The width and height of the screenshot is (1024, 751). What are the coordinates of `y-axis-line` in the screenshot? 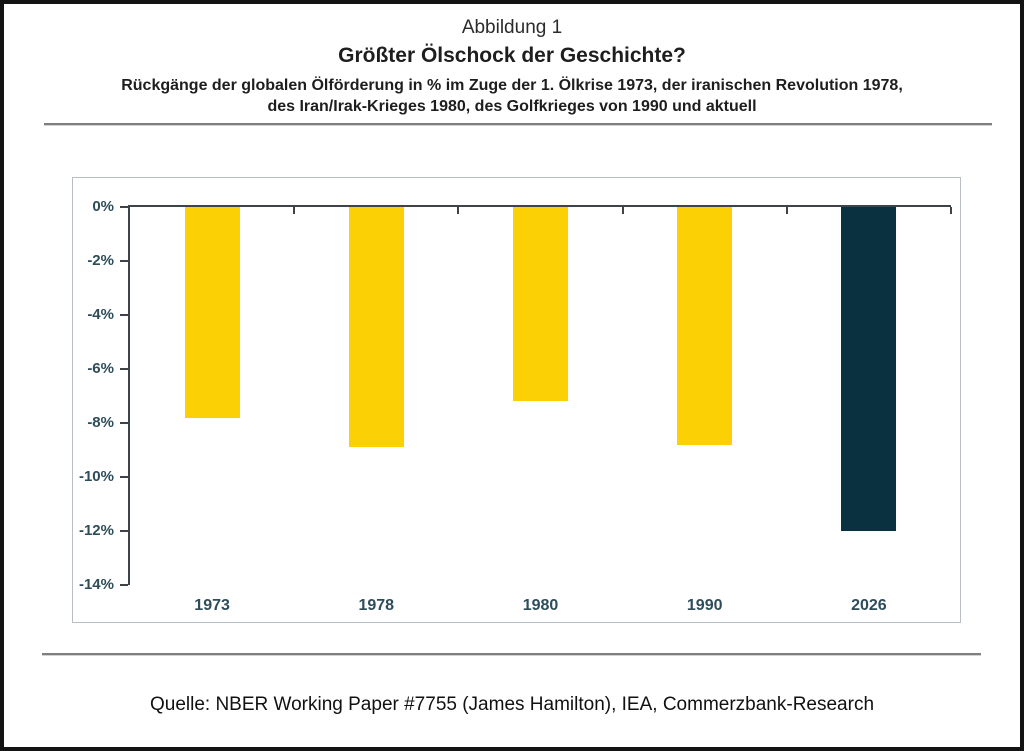 It's located at (129, 396).